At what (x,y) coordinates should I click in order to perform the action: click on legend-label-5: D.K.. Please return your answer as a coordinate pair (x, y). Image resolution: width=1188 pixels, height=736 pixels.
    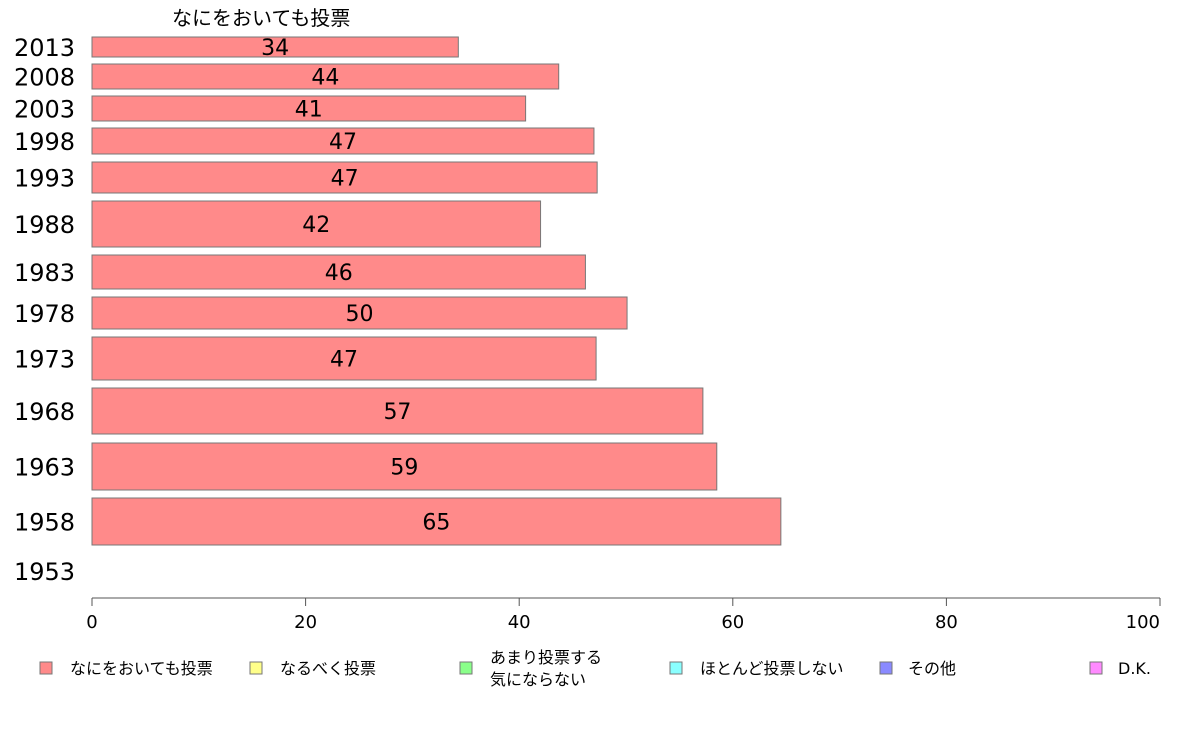
    Looking at the image, I should click on (1134, 668).